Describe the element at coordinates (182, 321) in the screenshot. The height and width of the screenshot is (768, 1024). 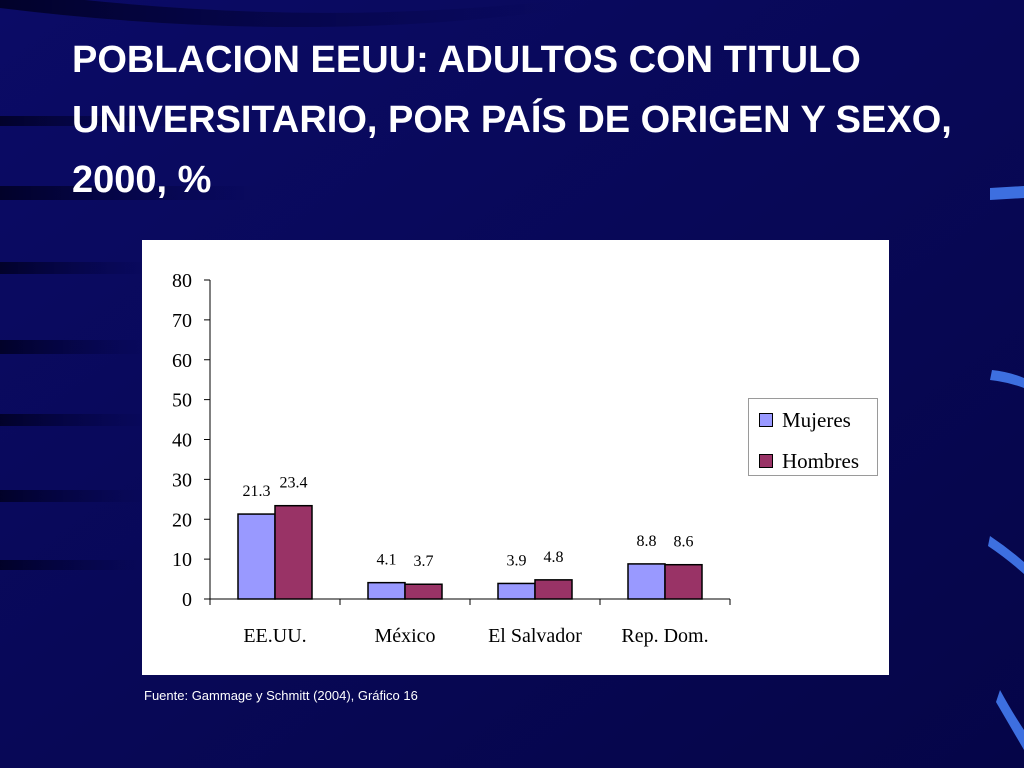
I see `y-tick-label: 70` at that location.